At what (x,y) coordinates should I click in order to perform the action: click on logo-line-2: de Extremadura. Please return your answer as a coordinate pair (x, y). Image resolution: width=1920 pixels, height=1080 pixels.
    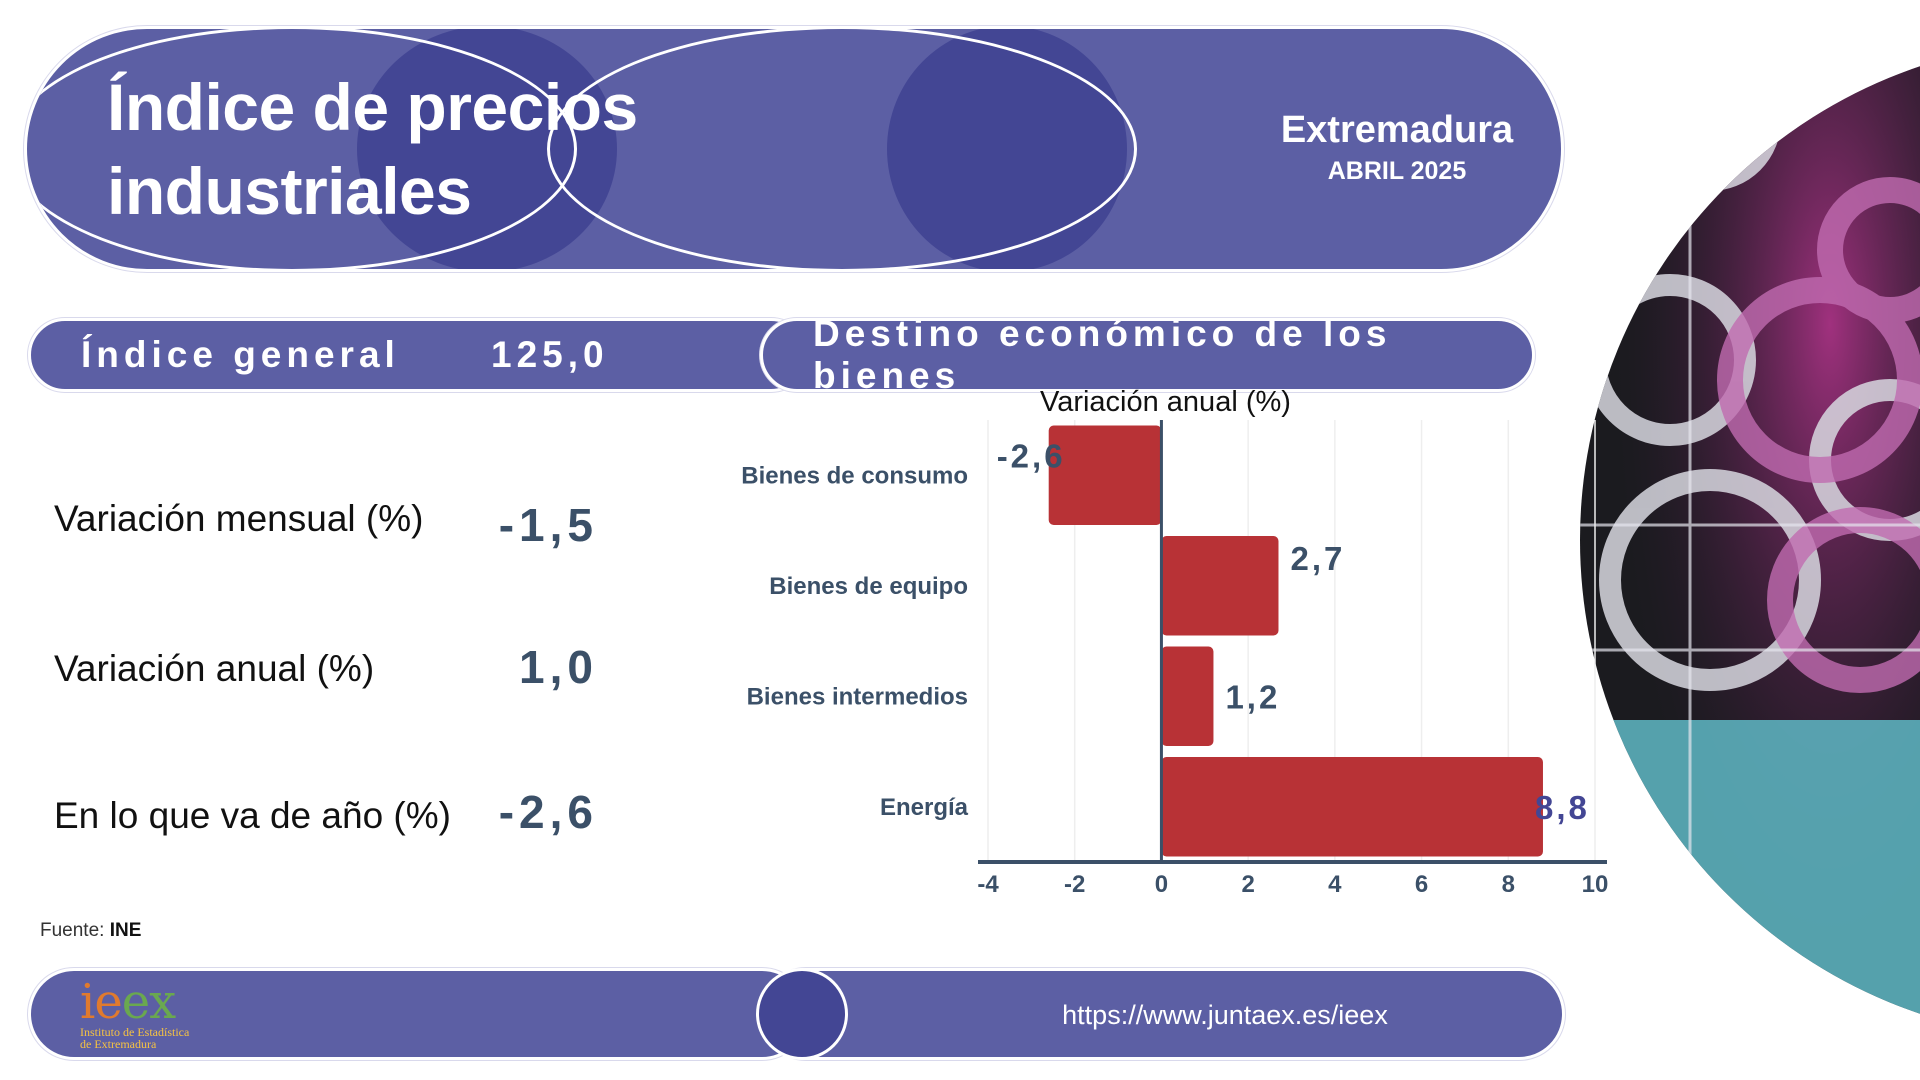
    Looking at the image, I should click on (118, 1044).